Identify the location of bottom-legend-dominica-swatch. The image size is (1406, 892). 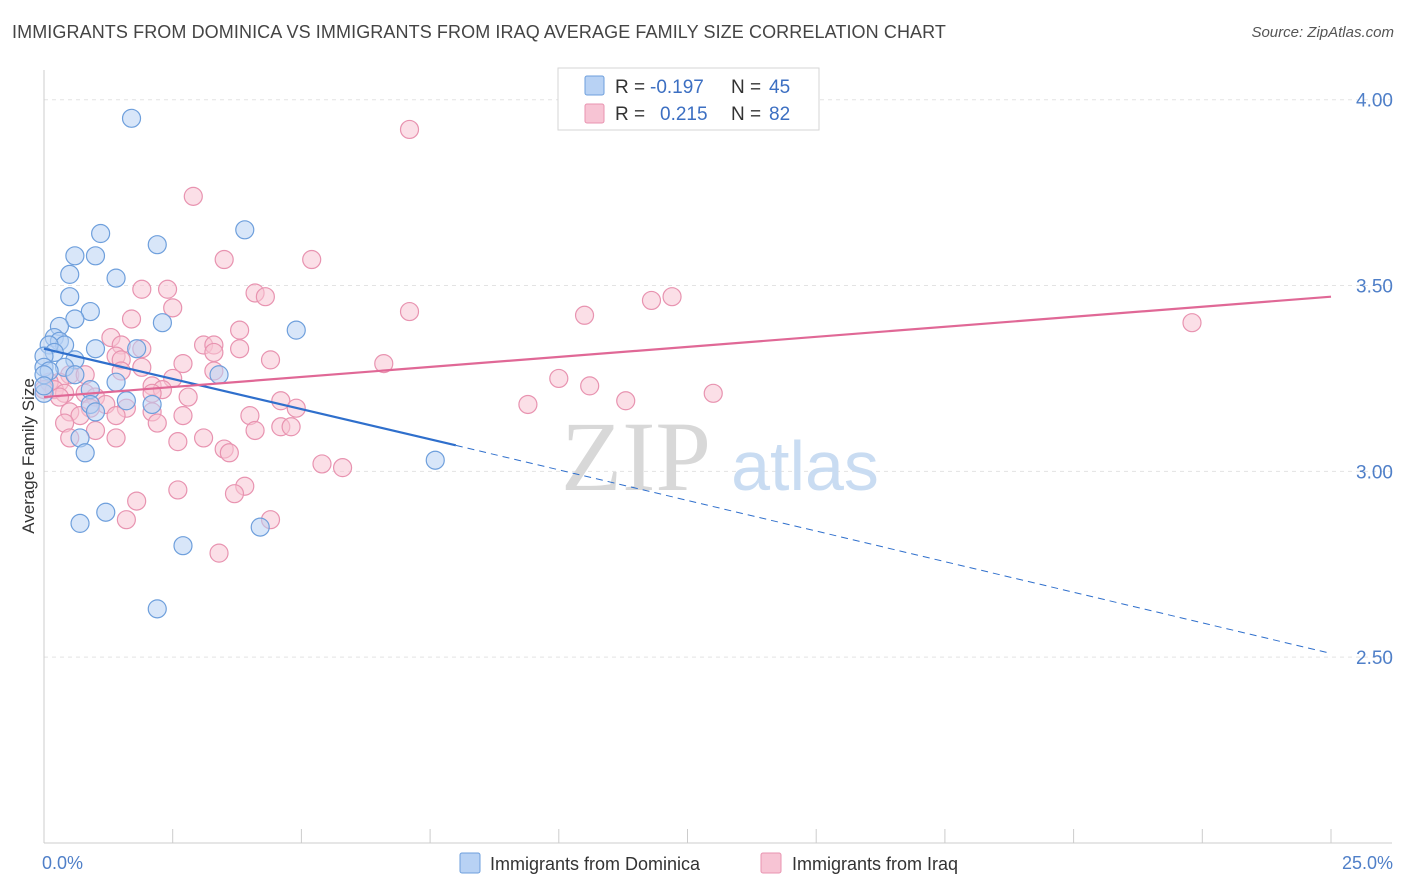
(470, 863).